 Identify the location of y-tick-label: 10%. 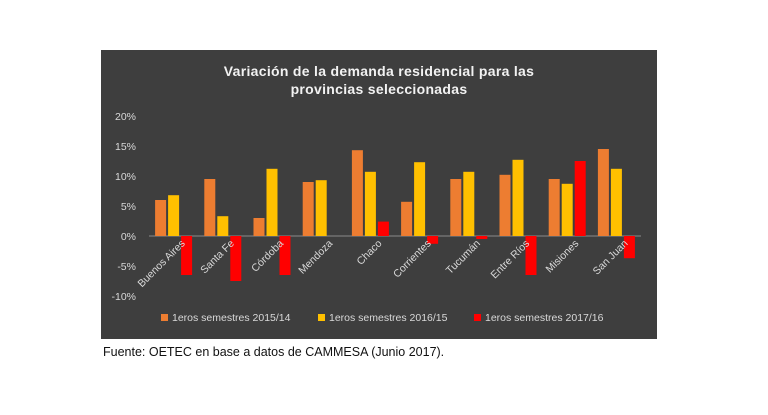
(125, 177).